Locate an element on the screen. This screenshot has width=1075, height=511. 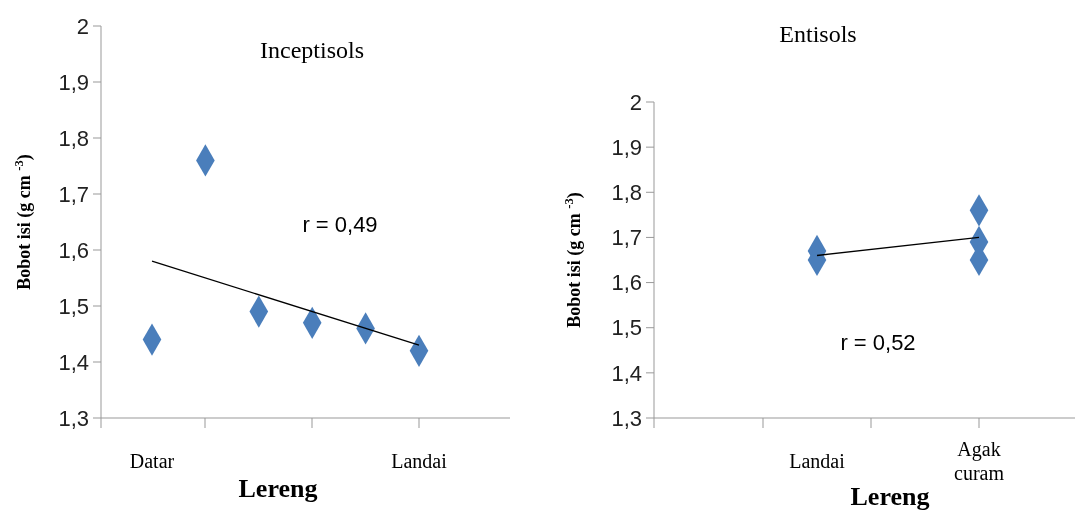
annotation: r = 0,49 is located at coordinates (340, 224).